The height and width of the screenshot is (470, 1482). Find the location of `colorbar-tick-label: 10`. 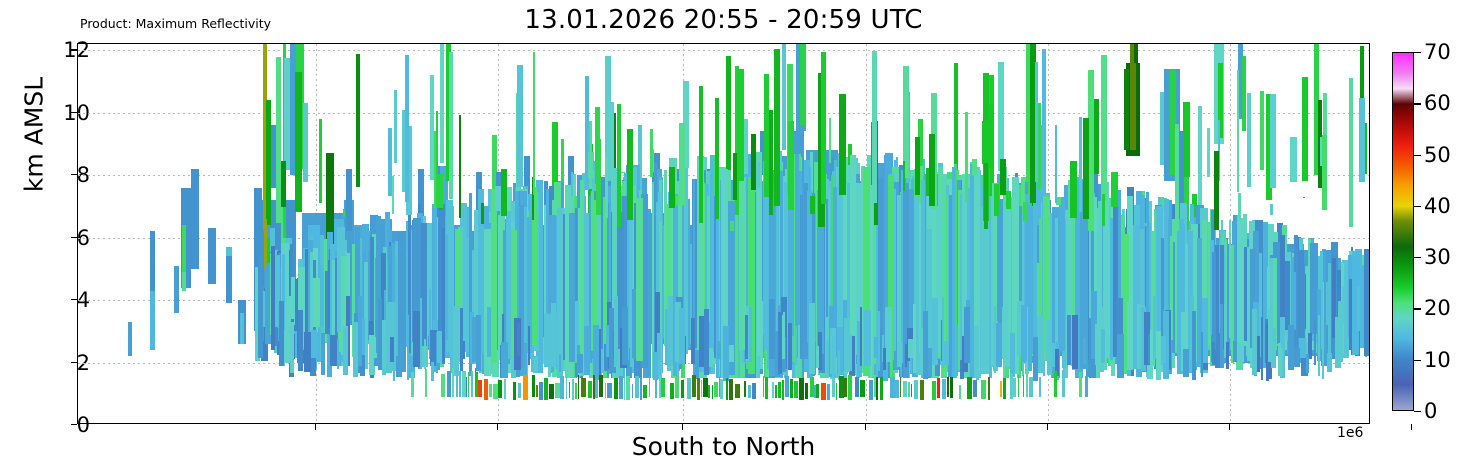

colorbar-tick-label: 10 is located at coordinates (1437, 359).